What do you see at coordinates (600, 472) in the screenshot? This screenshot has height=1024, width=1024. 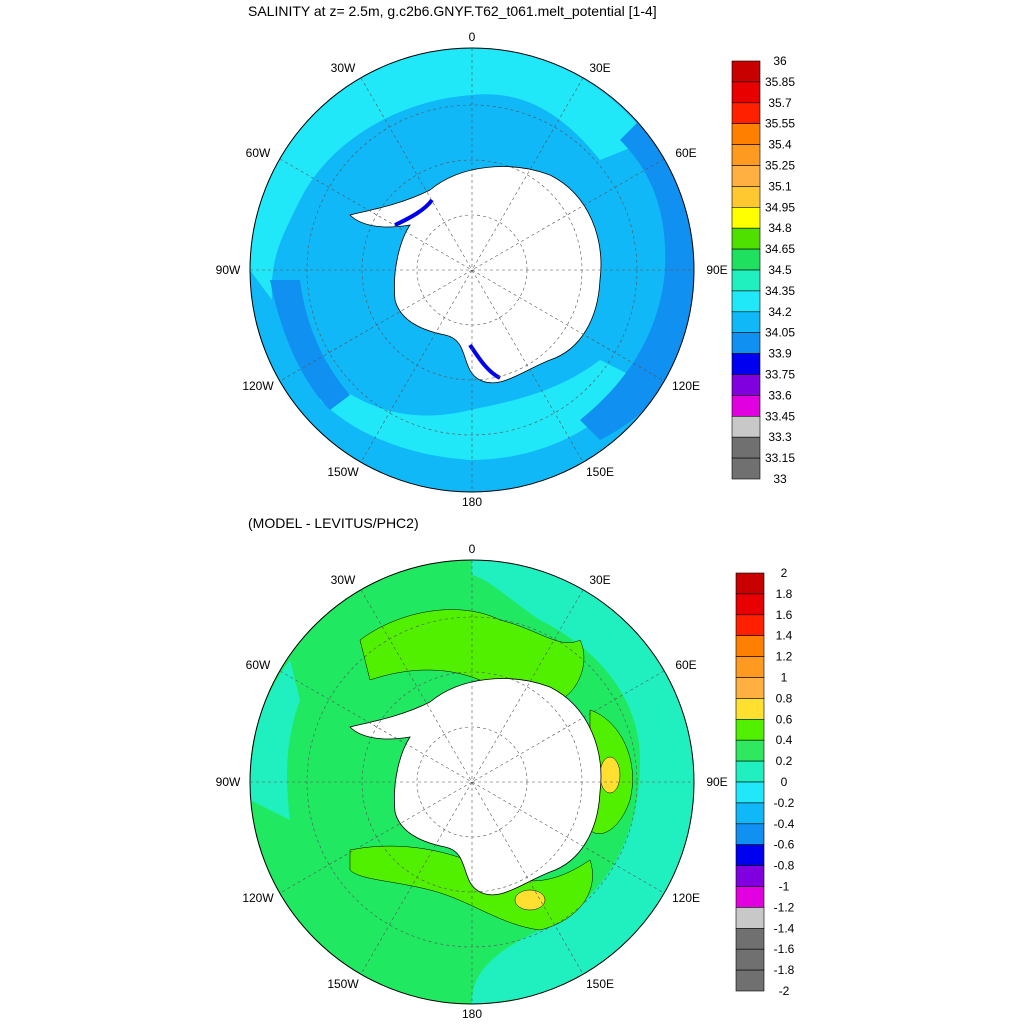 I see `longitude-label: 150E` at bounding box center [600, 472].